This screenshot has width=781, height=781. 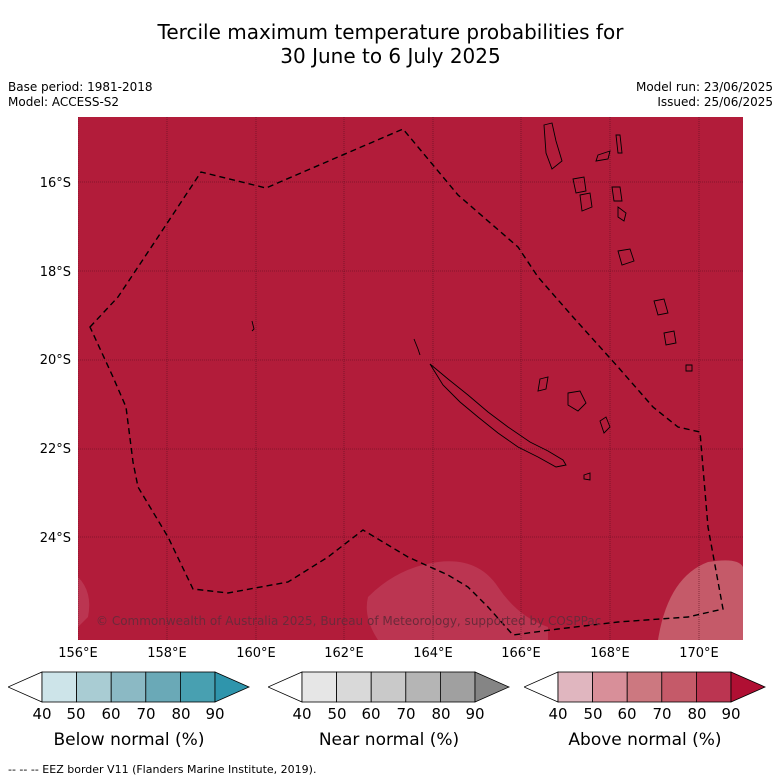 I want to click on lon-label: 170°E, so click(x=699, y=653).